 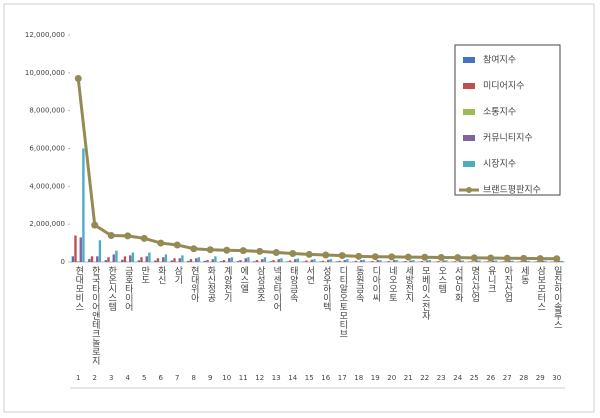 What do you see at coordinates (342, 302) in the screenshot?
I see `category-label: 디티알오토모티브` at bounding box center [342, 302].